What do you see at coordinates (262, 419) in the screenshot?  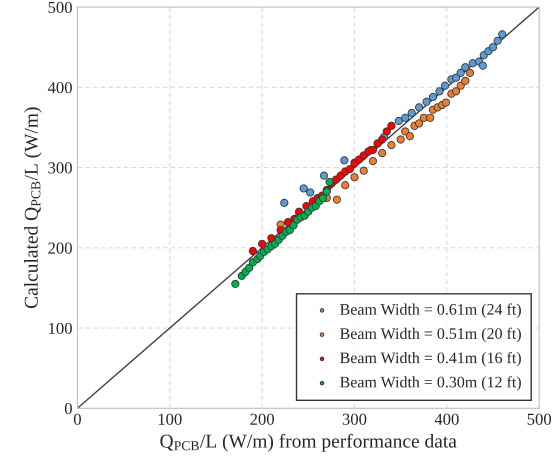 I see `x-tick-label: 200` at bounding box center [262, 419].